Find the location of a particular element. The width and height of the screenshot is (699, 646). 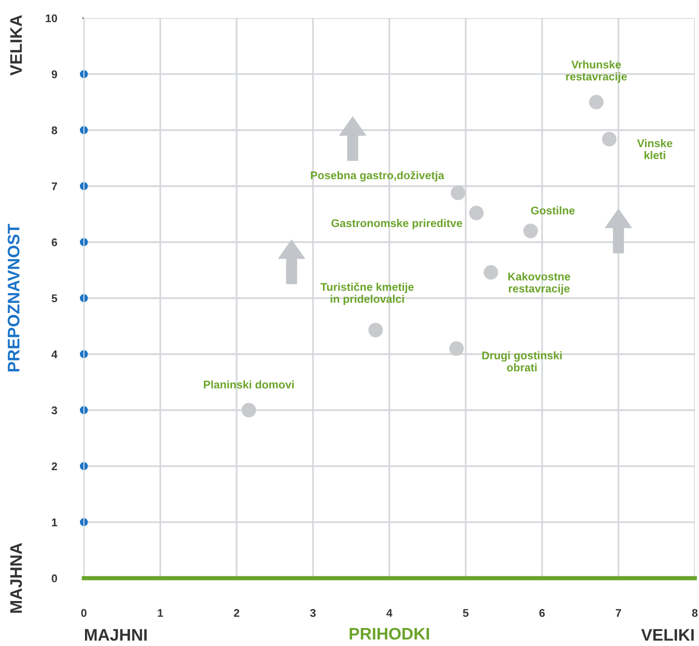

x-tick-label: 0 is located at coordinates (84, 613).